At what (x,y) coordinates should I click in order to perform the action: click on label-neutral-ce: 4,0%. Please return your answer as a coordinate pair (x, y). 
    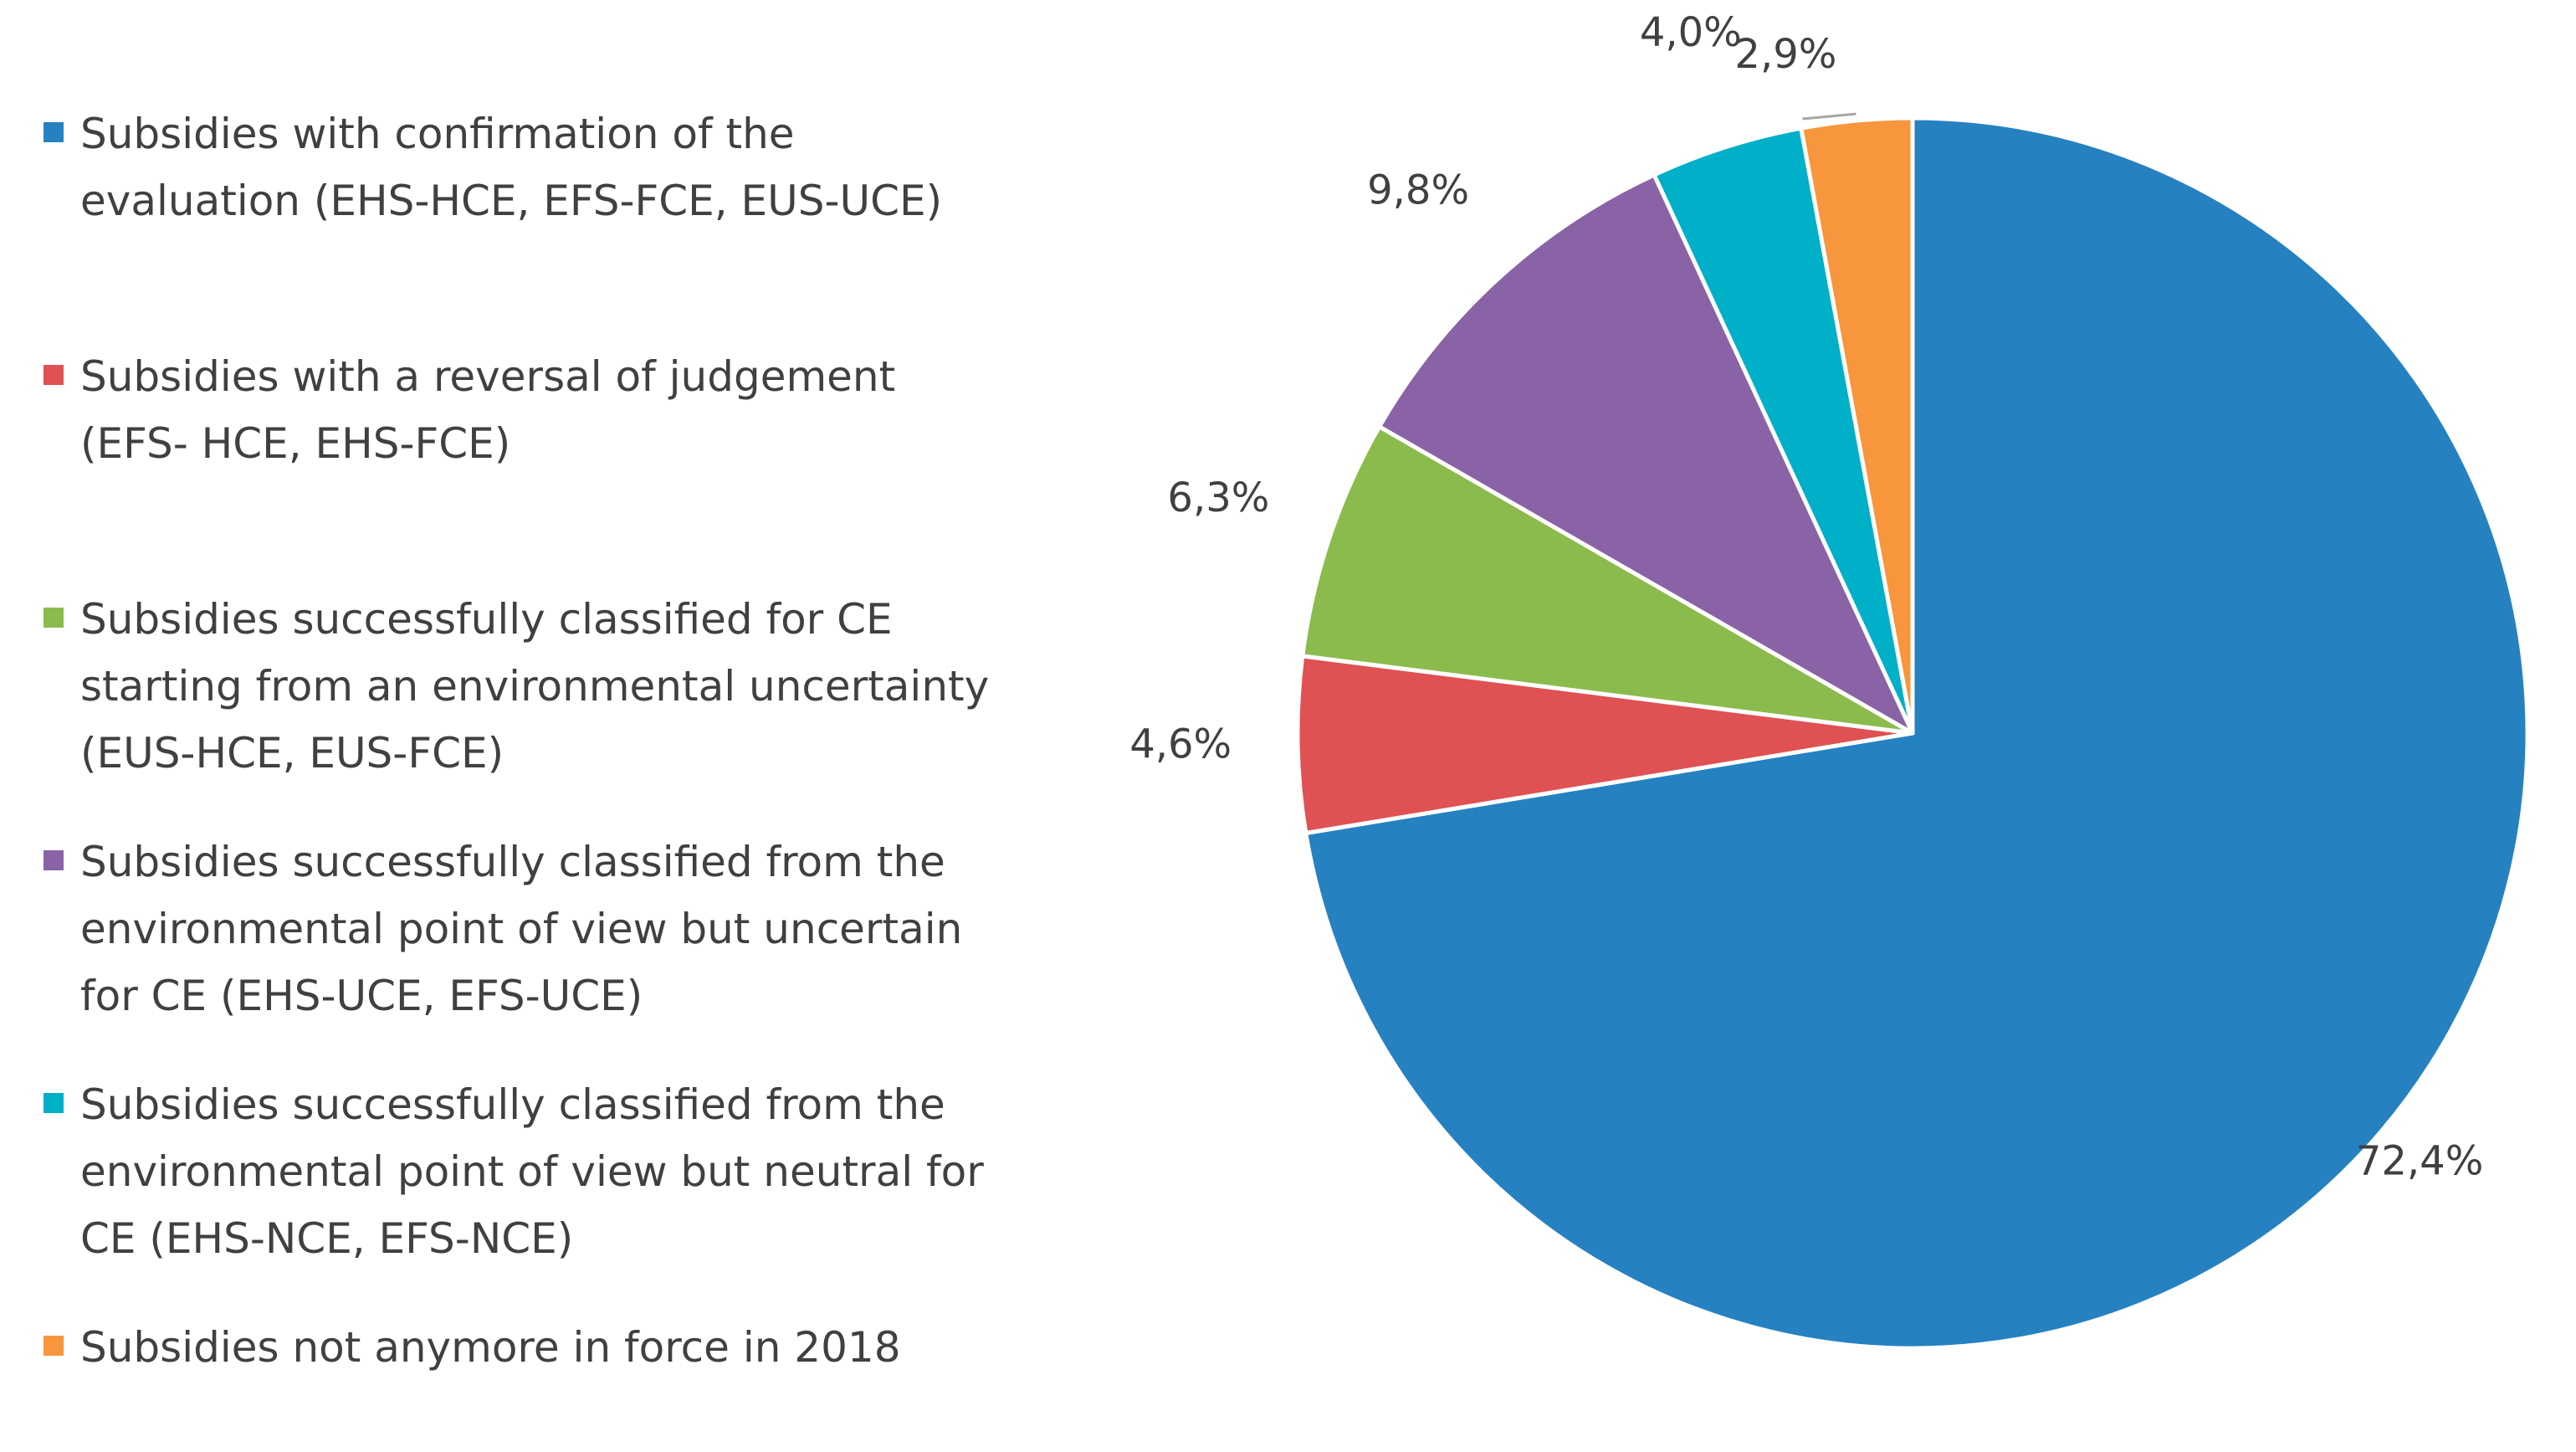
    Looking at the image, I should click on (1691, 32).